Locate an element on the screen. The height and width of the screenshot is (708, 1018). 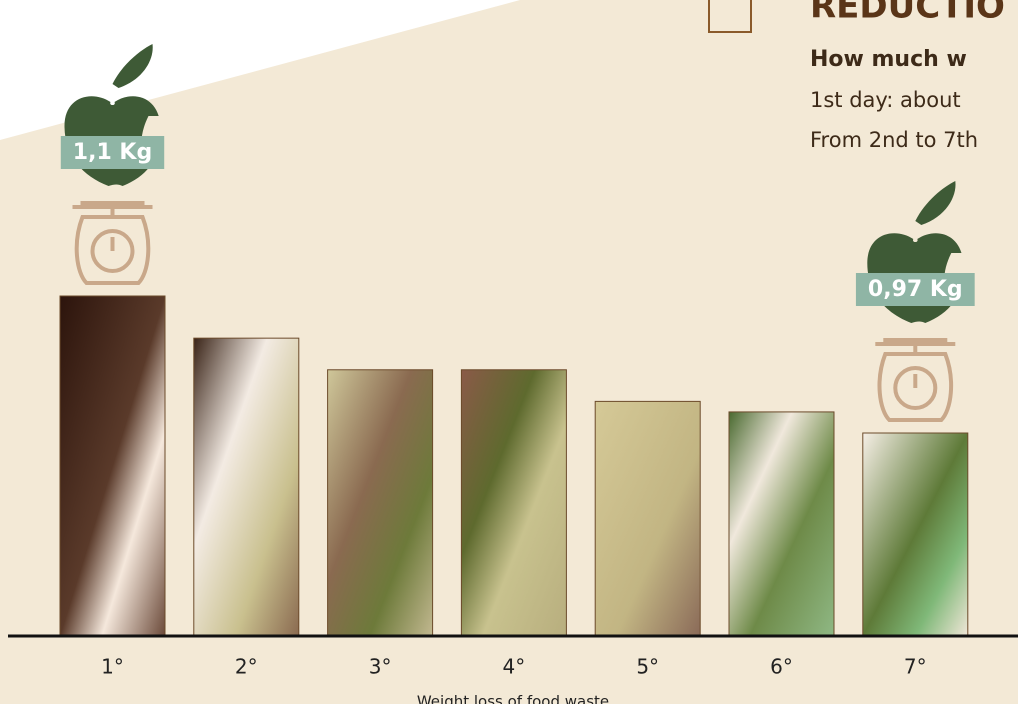
header-title: REDUCTIO is located at coordinates (907, 13).